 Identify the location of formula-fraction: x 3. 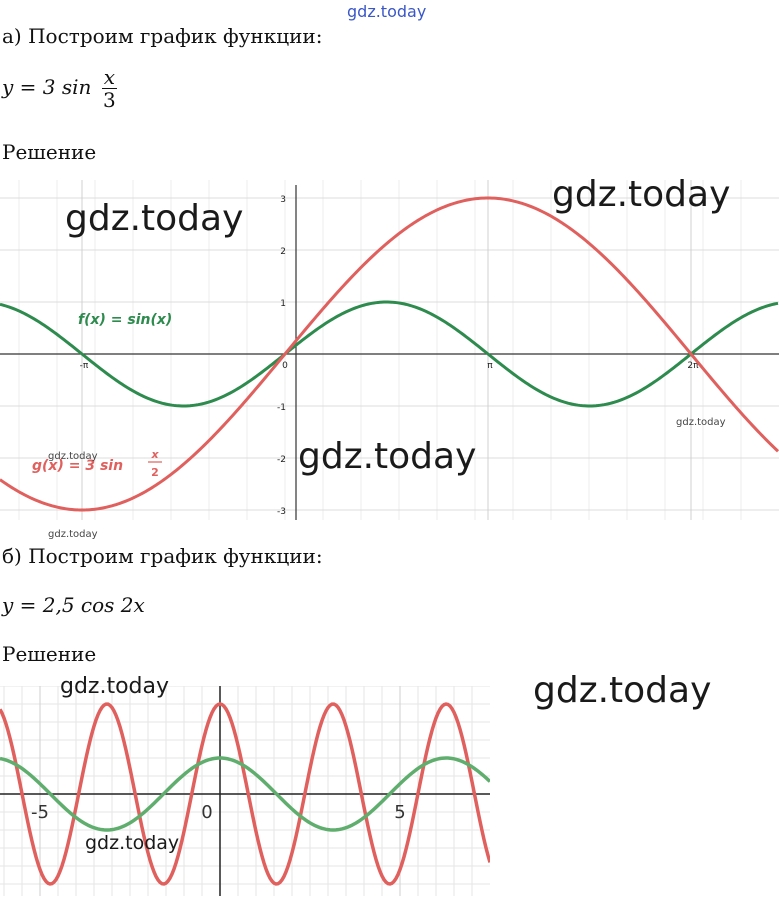
(109, 88).